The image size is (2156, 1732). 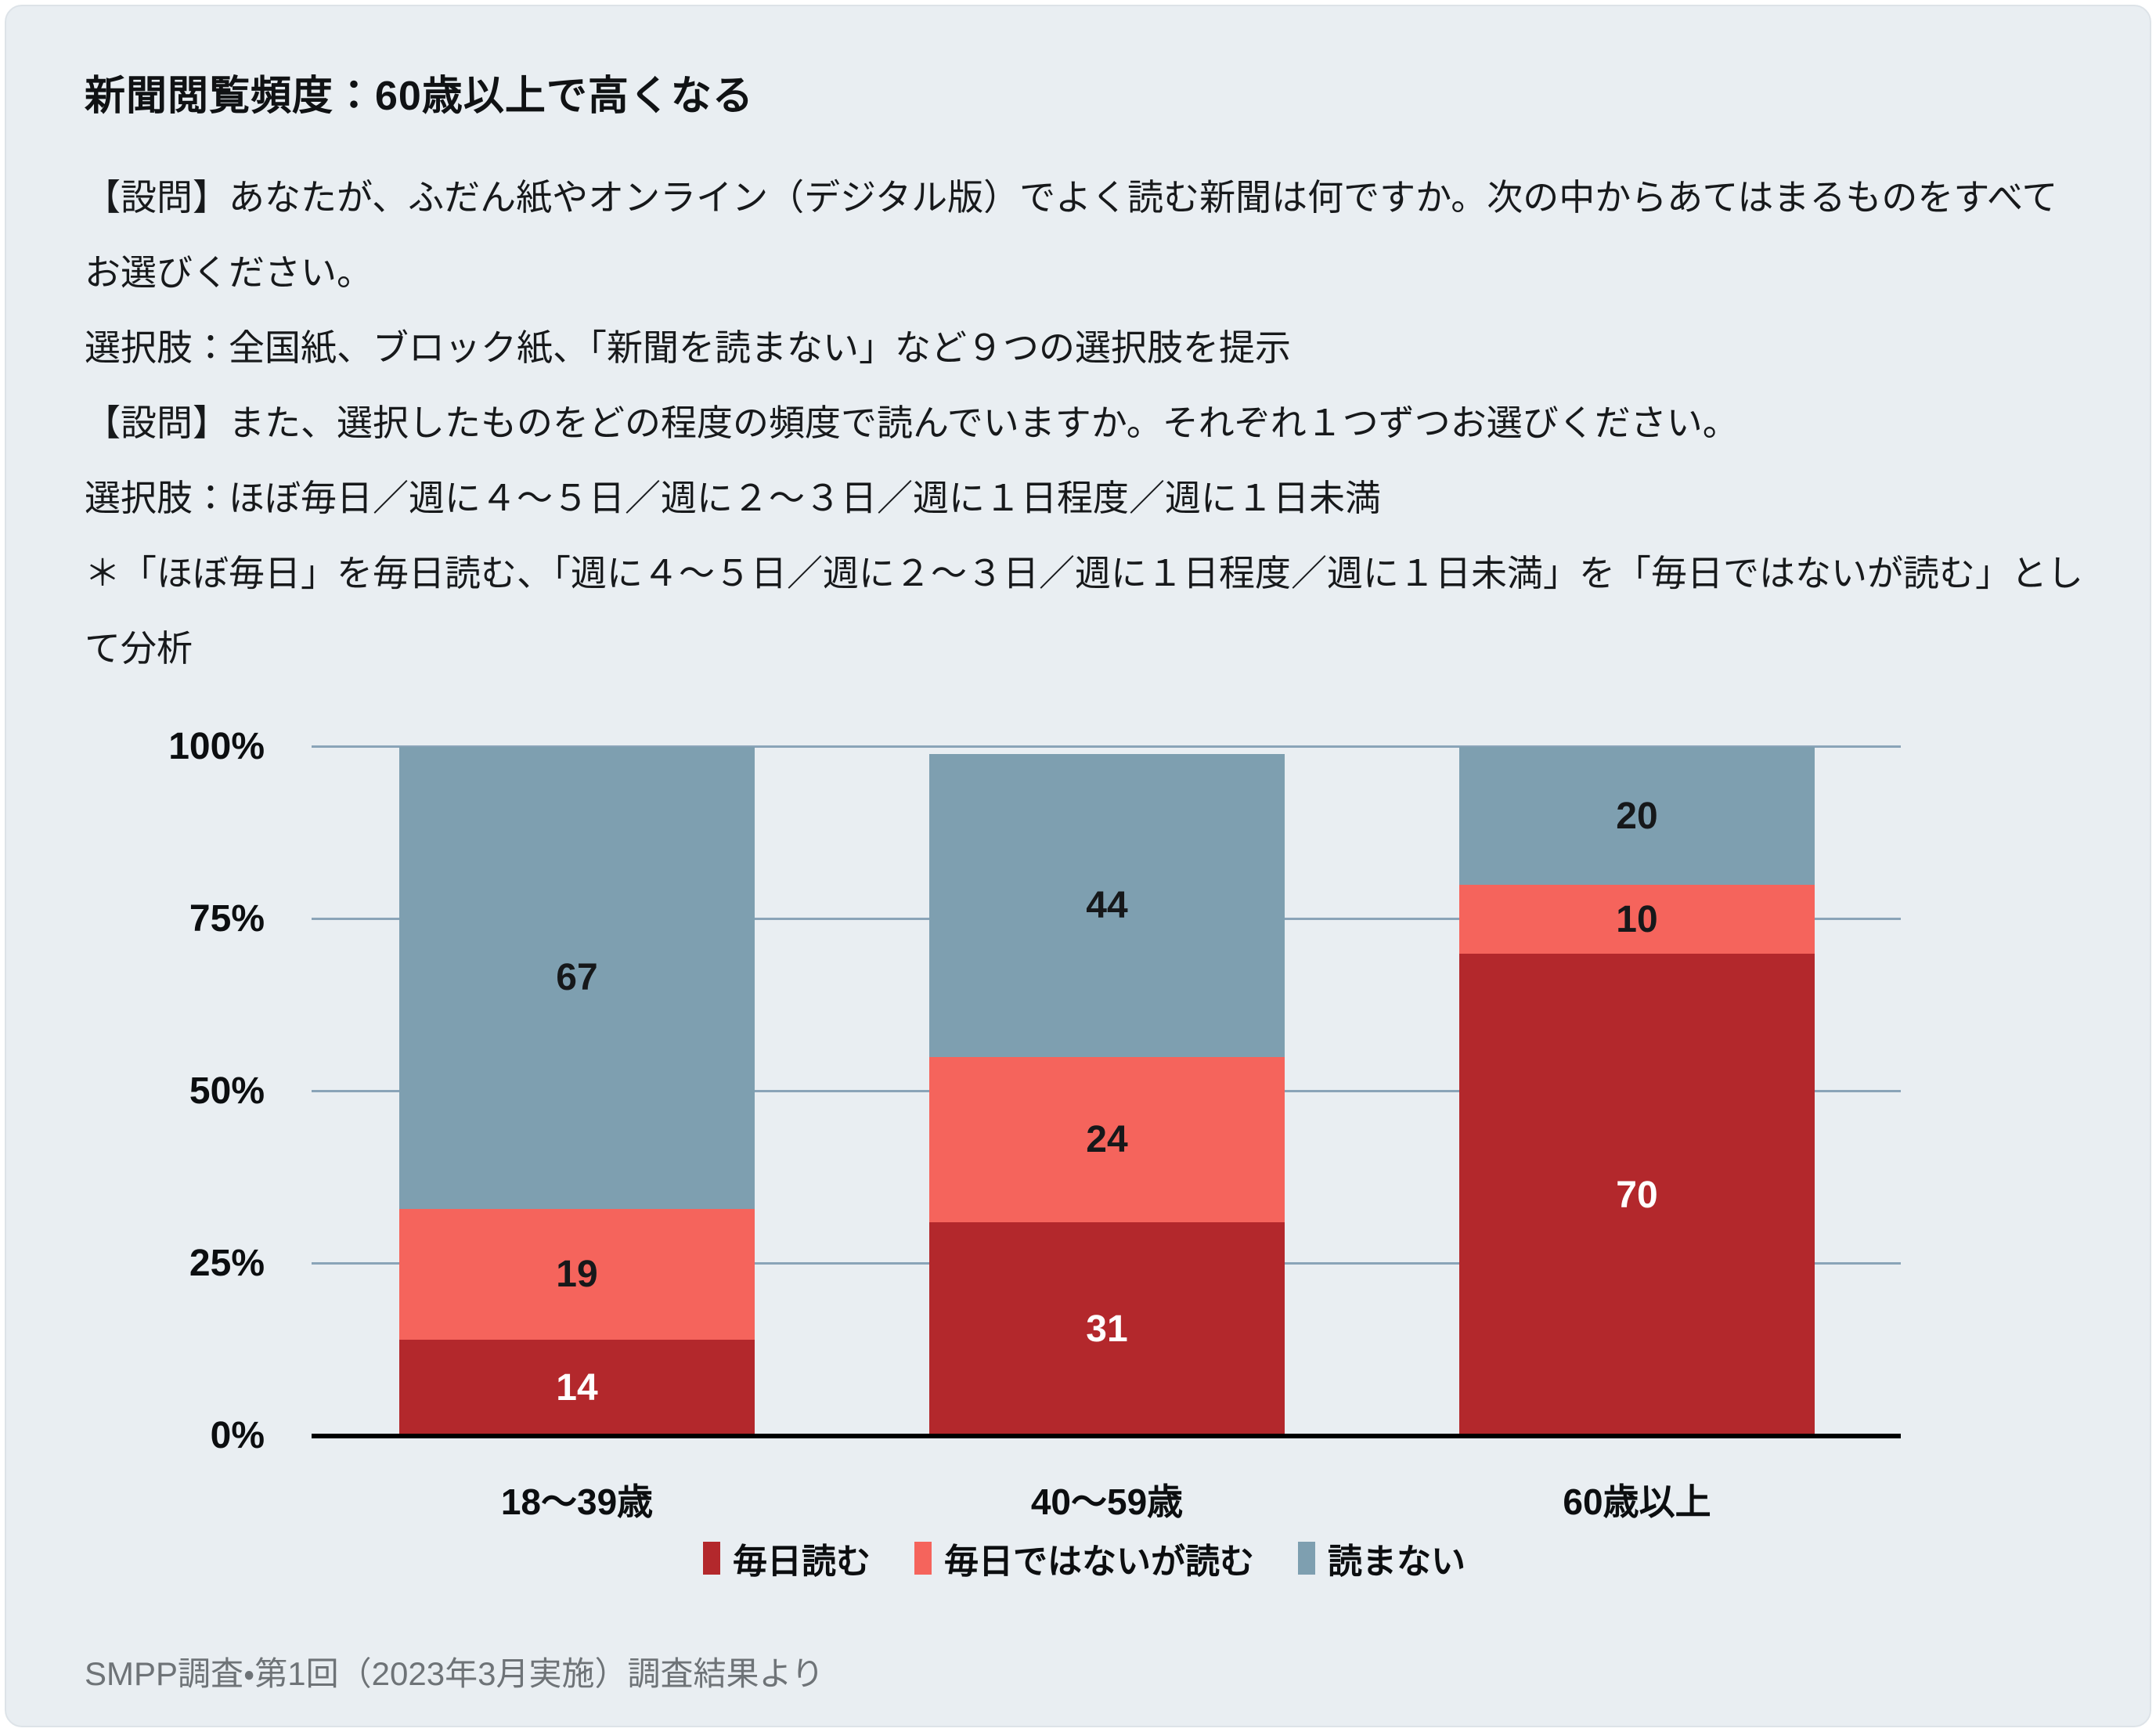 I want to click on legend-swatch-not-daily-icon, so click(x=923, y=1559).